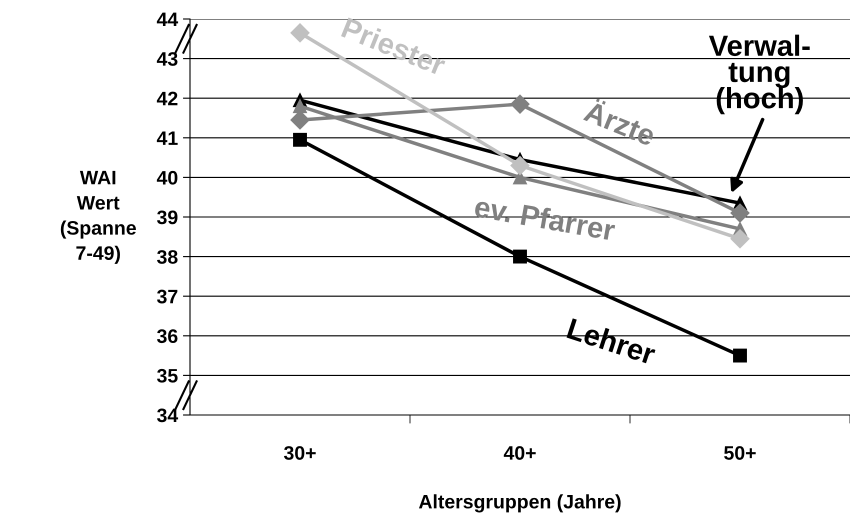 The image size is (850, 522). I want to click on text: ev. Pfarrer, so click(545, 218).